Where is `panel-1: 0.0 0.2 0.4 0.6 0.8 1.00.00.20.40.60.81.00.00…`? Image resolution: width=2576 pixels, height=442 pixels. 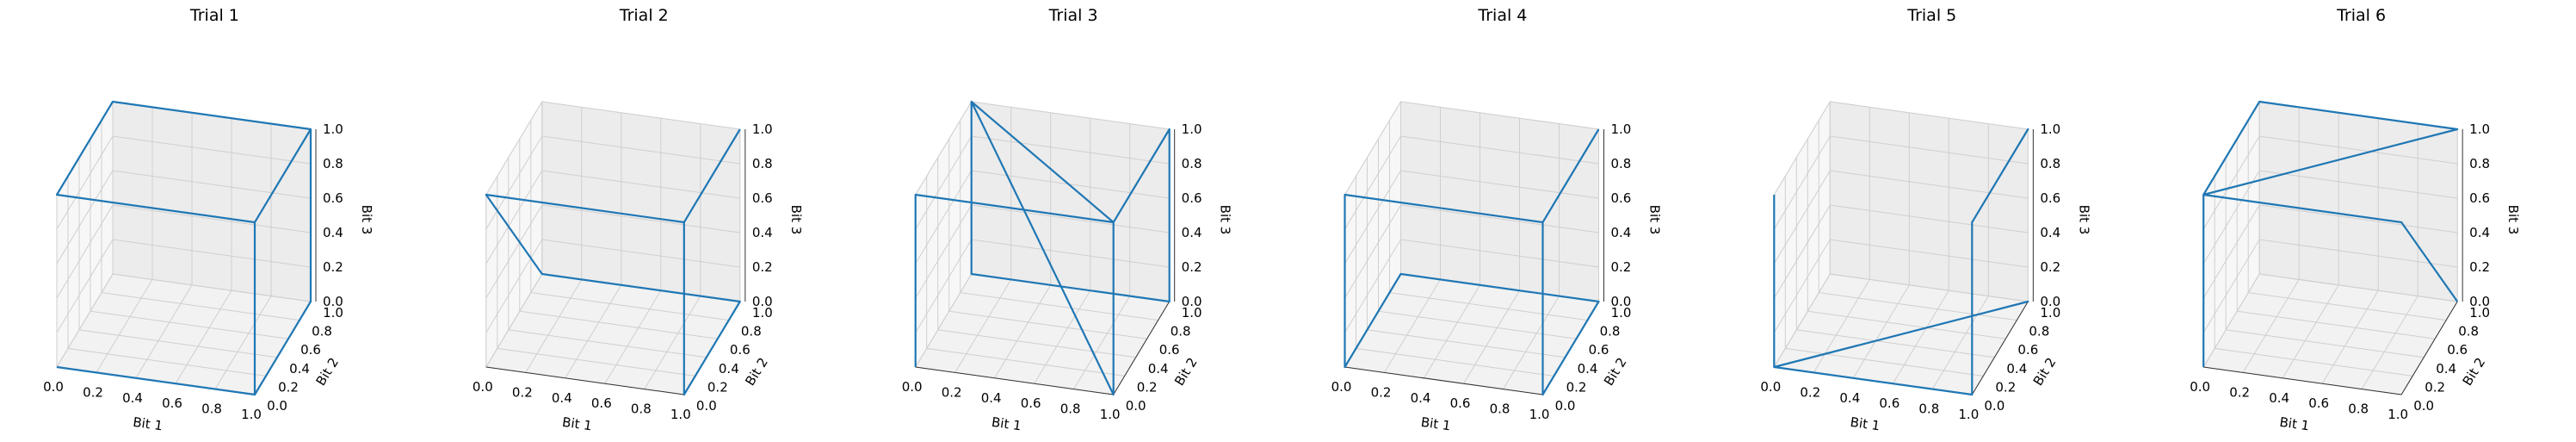
panel-1: 0.0 0.2 0.4 0.6 0.8 1.00.00.20.40.60.81.00.00… is located at coordinates (208, 219).